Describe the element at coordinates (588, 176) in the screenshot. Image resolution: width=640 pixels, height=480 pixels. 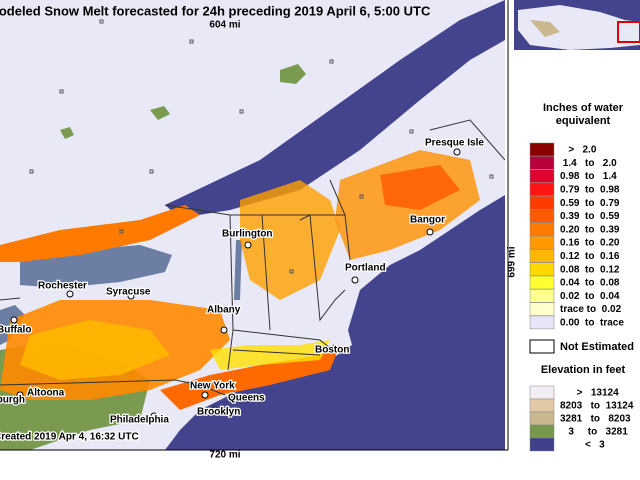
I see `legend-label: 0.98 to 1.4` at that location.